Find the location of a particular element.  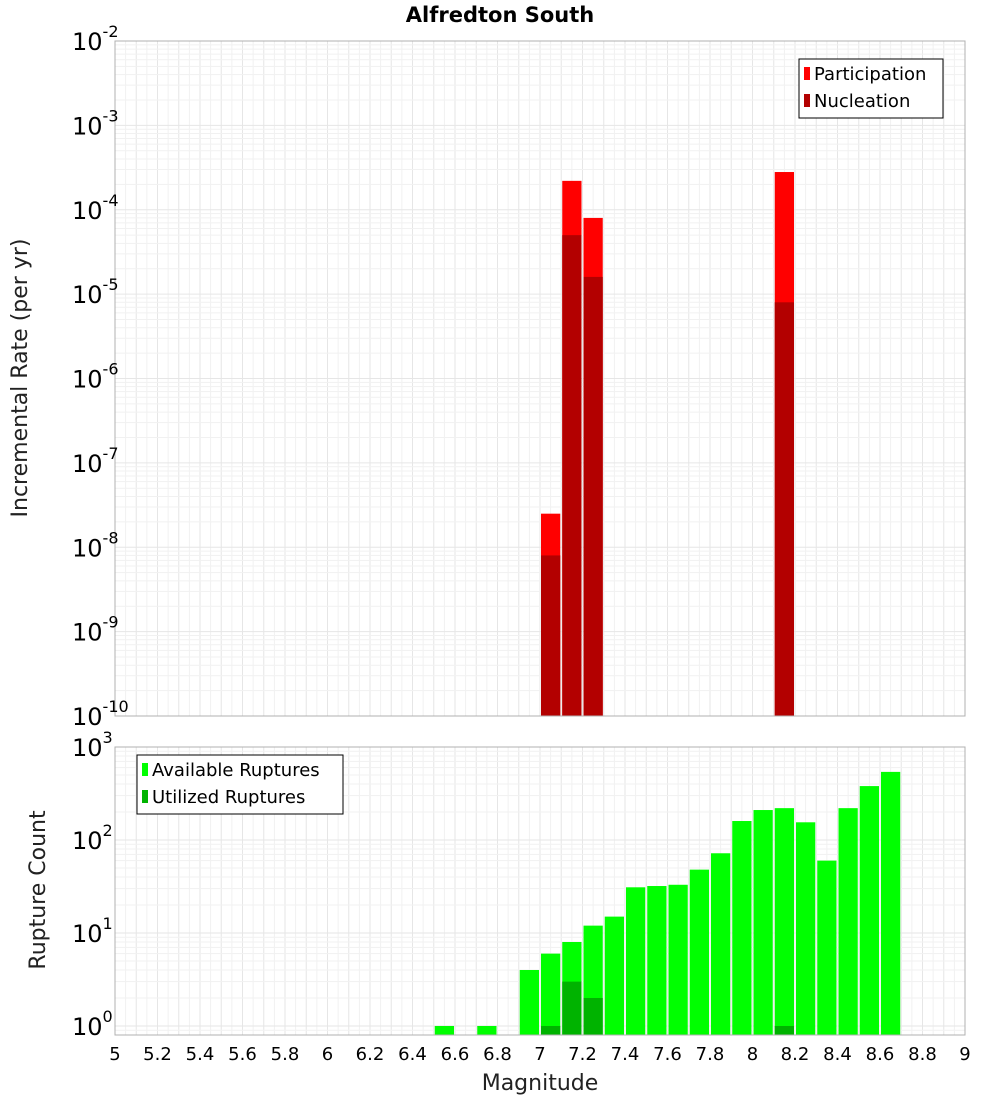

x-tick-label: 5 is located at coordinates (114, 1054).